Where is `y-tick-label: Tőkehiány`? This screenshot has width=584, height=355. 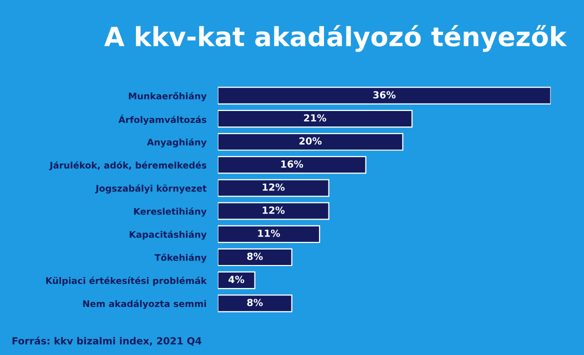 y-tick-label: Tőkehiány is located at coordinates (180, 258).